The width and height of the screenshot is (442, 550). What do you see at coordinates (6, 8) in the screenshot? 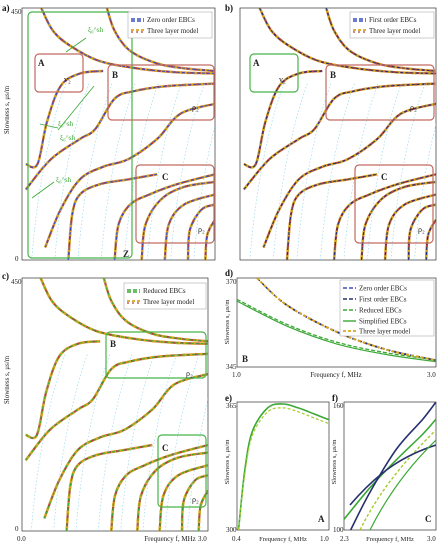
I see `panel-a-label: a)` at bounding box center [6, 8].